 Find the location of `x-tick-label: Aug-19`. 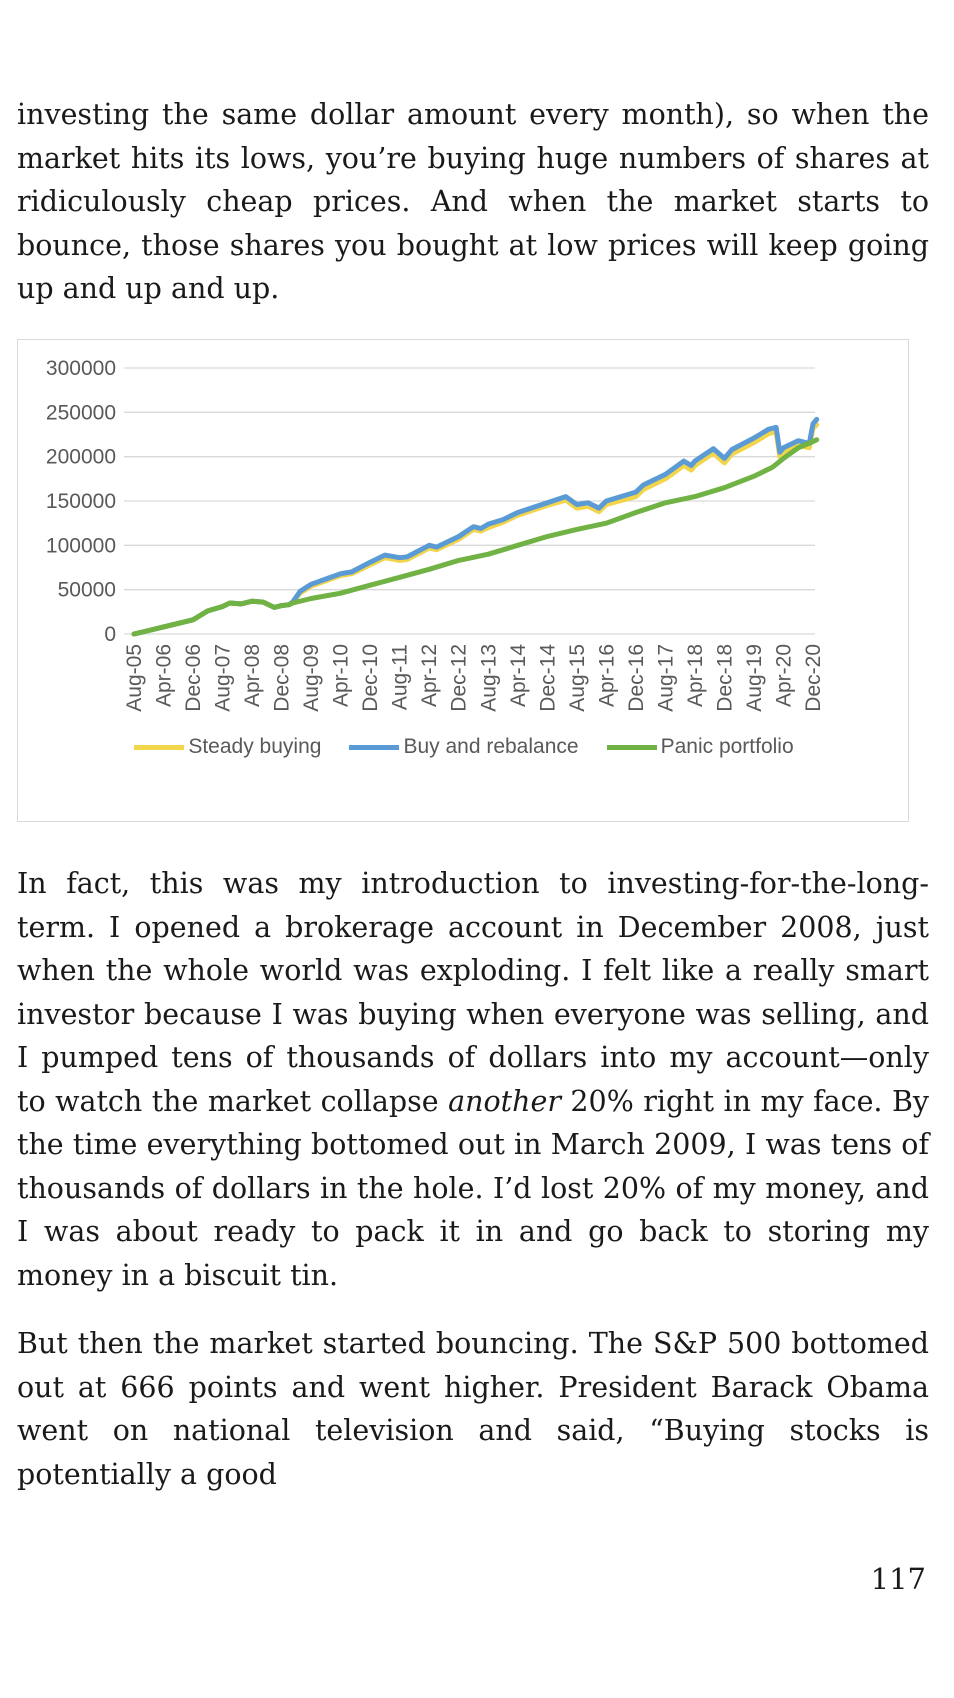

x-tick-label: Aug-19 is located at coordinates (754, 678).